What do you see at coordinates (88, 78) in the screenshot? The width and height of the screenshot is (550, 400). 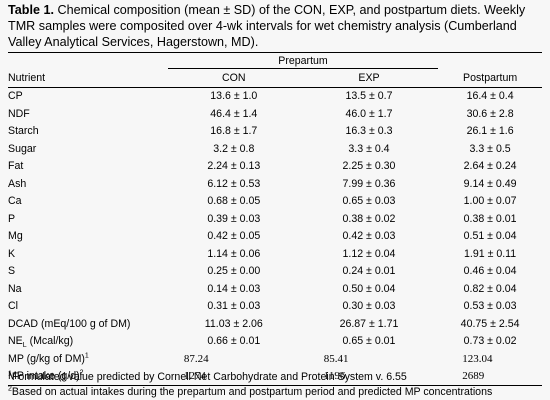 I see `header-nutrient: Nutrient` at bounding box center [88, 78].